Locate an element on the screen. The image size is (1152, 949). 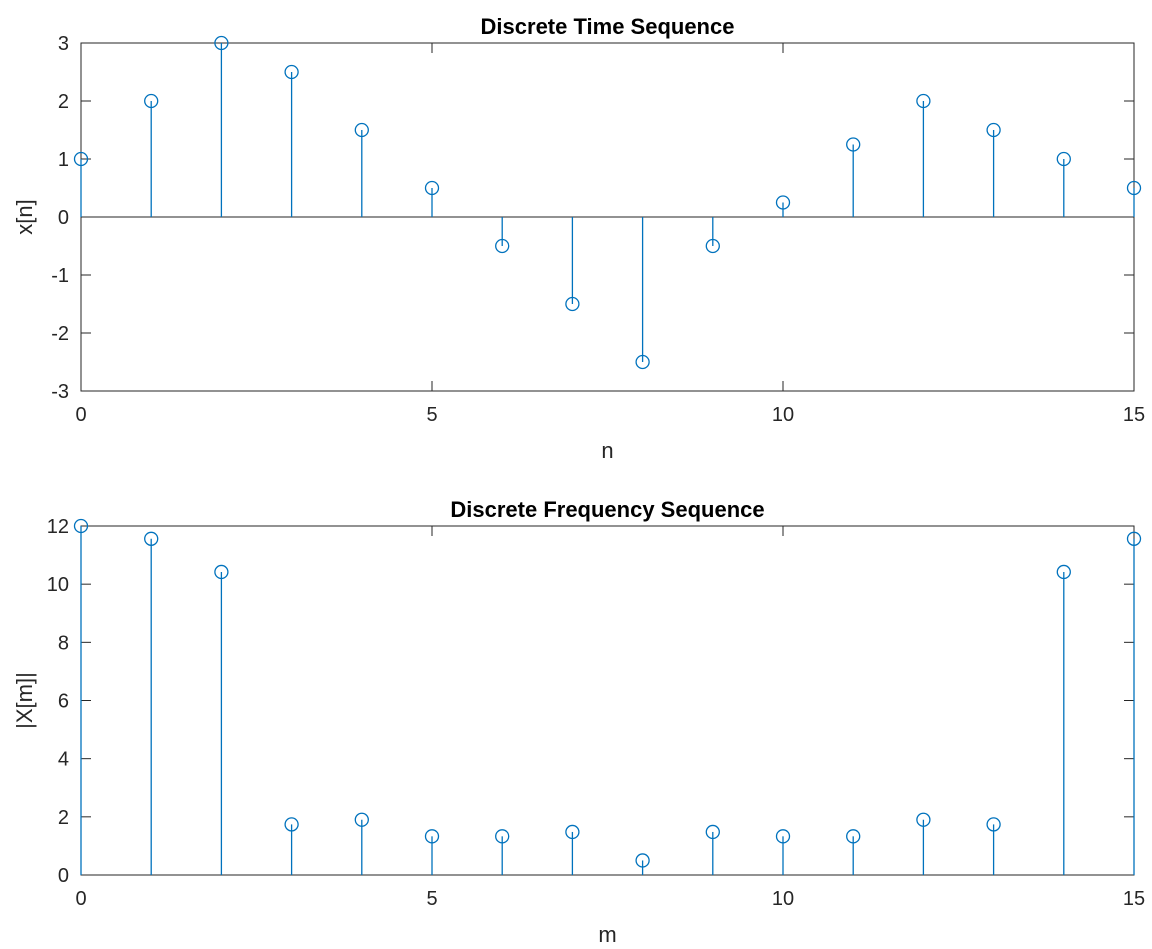
freq-y-tick-label: 4 is located at coordinates (63, 760).